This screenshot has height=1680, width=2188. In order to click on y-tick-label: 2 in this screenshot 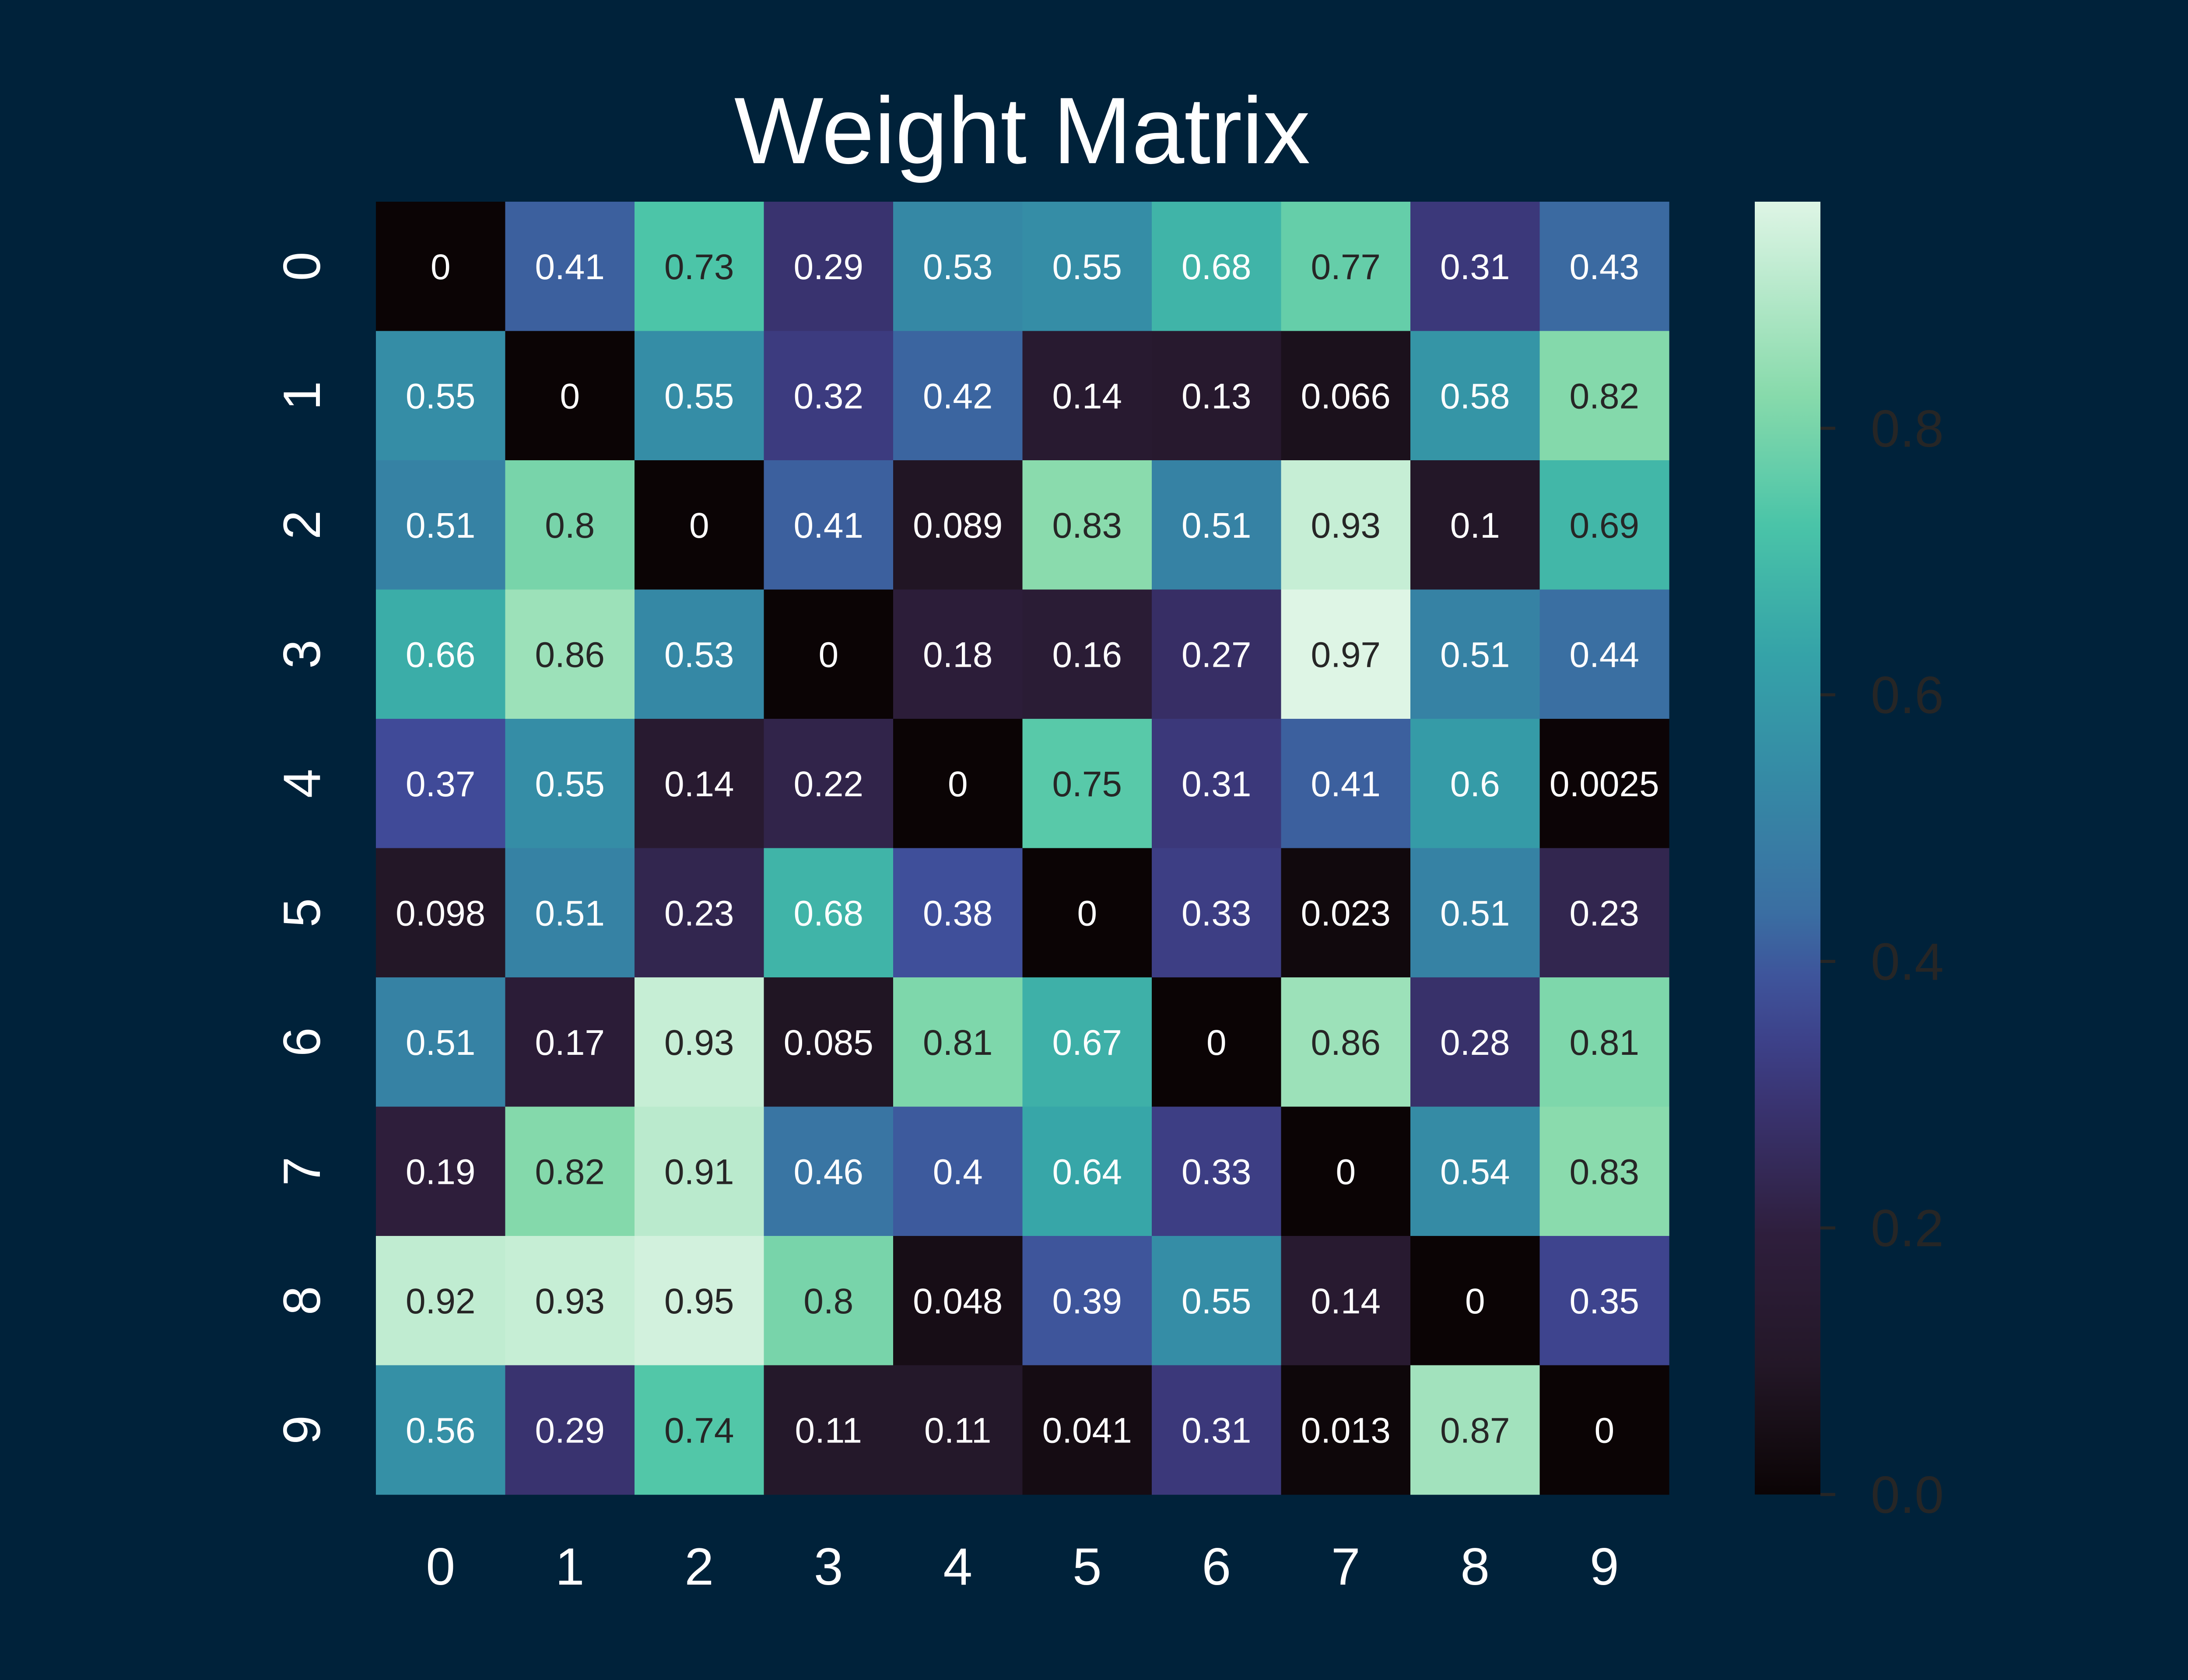, I will do `click(302, 524)`.